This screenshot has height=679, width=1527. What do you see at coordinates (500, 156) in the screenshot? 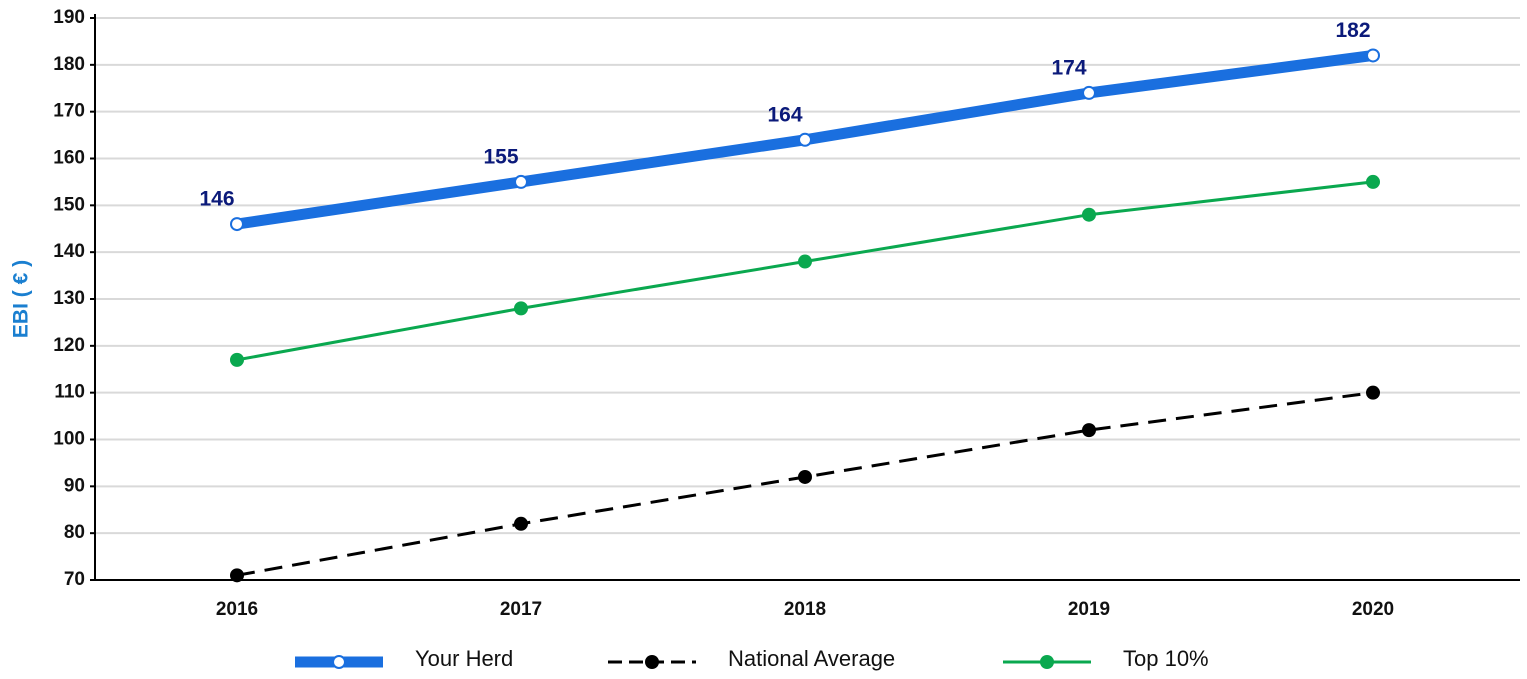
I see `data-label: 155` at bounding box center [500, 156].